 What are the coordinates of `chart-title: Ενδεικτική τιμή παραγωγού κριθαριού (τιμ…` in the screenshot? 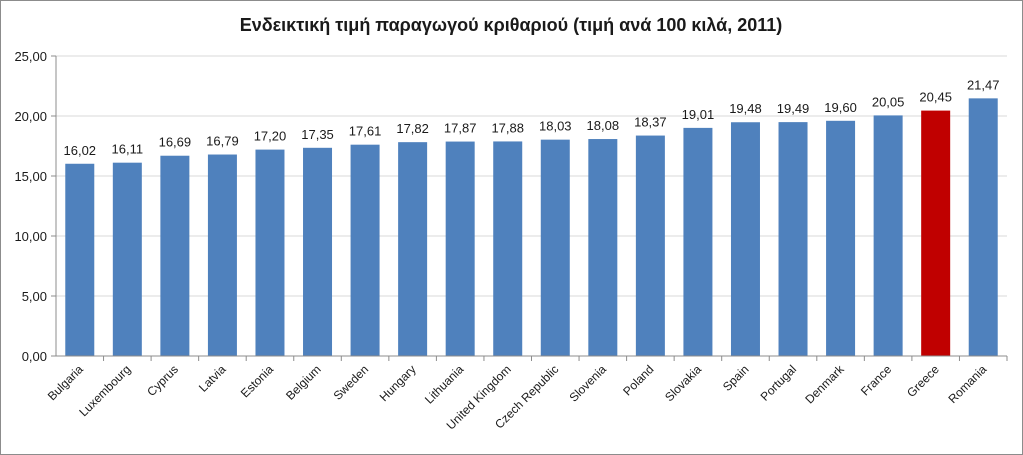 It's located at (511, 25).